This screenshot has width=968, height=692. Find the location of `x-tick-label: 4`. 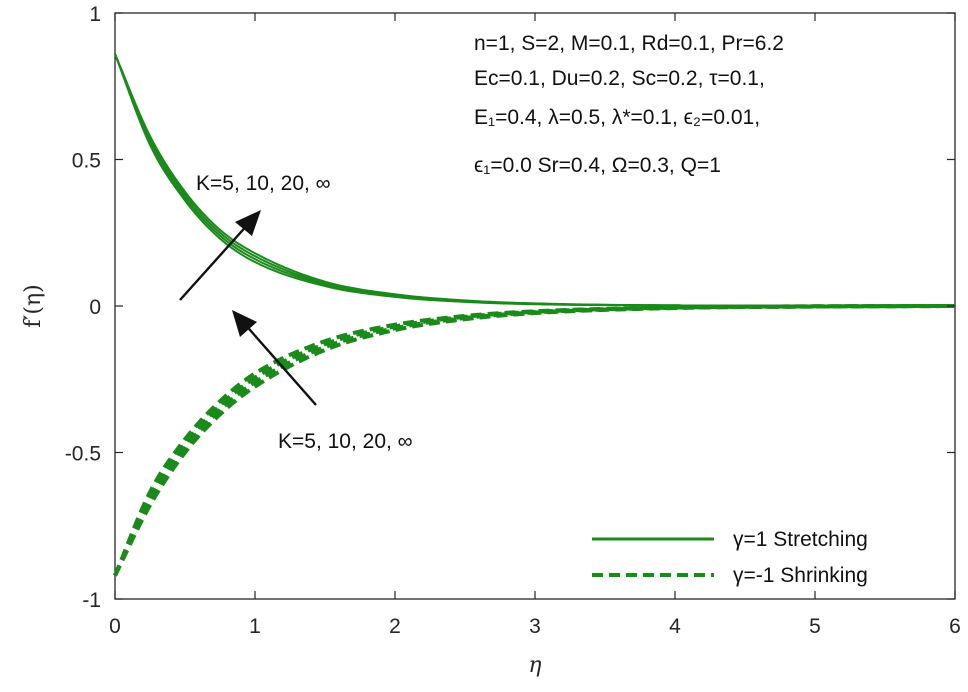

x-tick-label: 4 is located at coordinates (675, 626).